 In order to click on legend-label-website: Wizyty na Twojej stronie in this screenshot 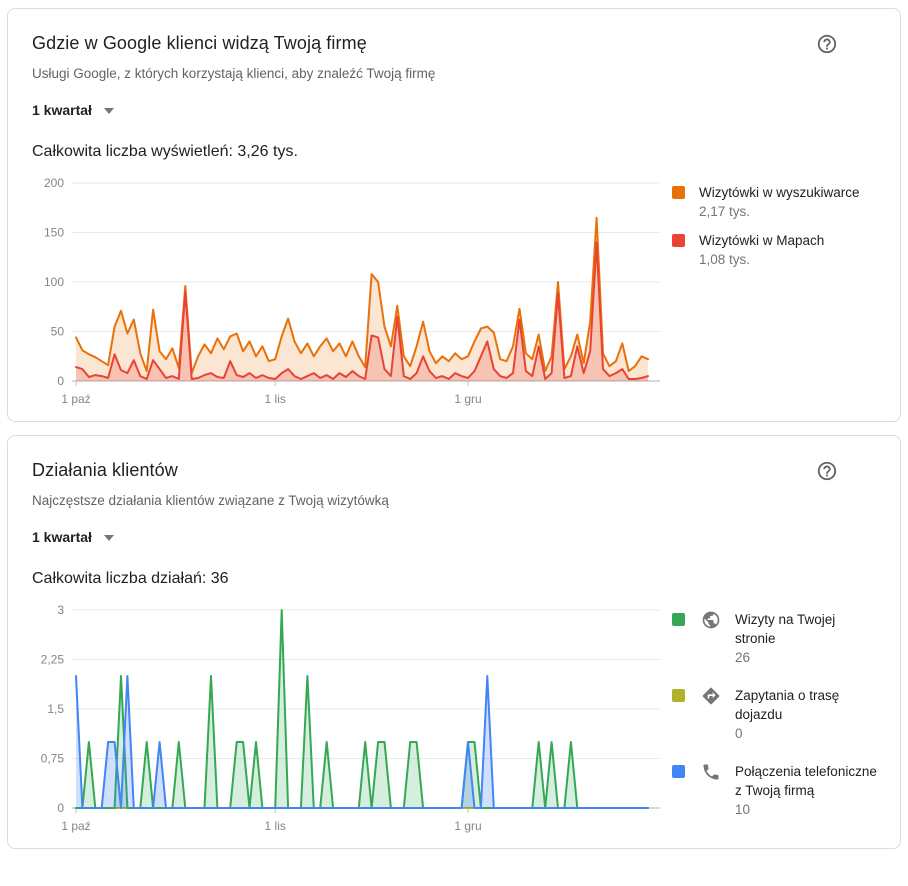, I will do `click(785, 629)`.